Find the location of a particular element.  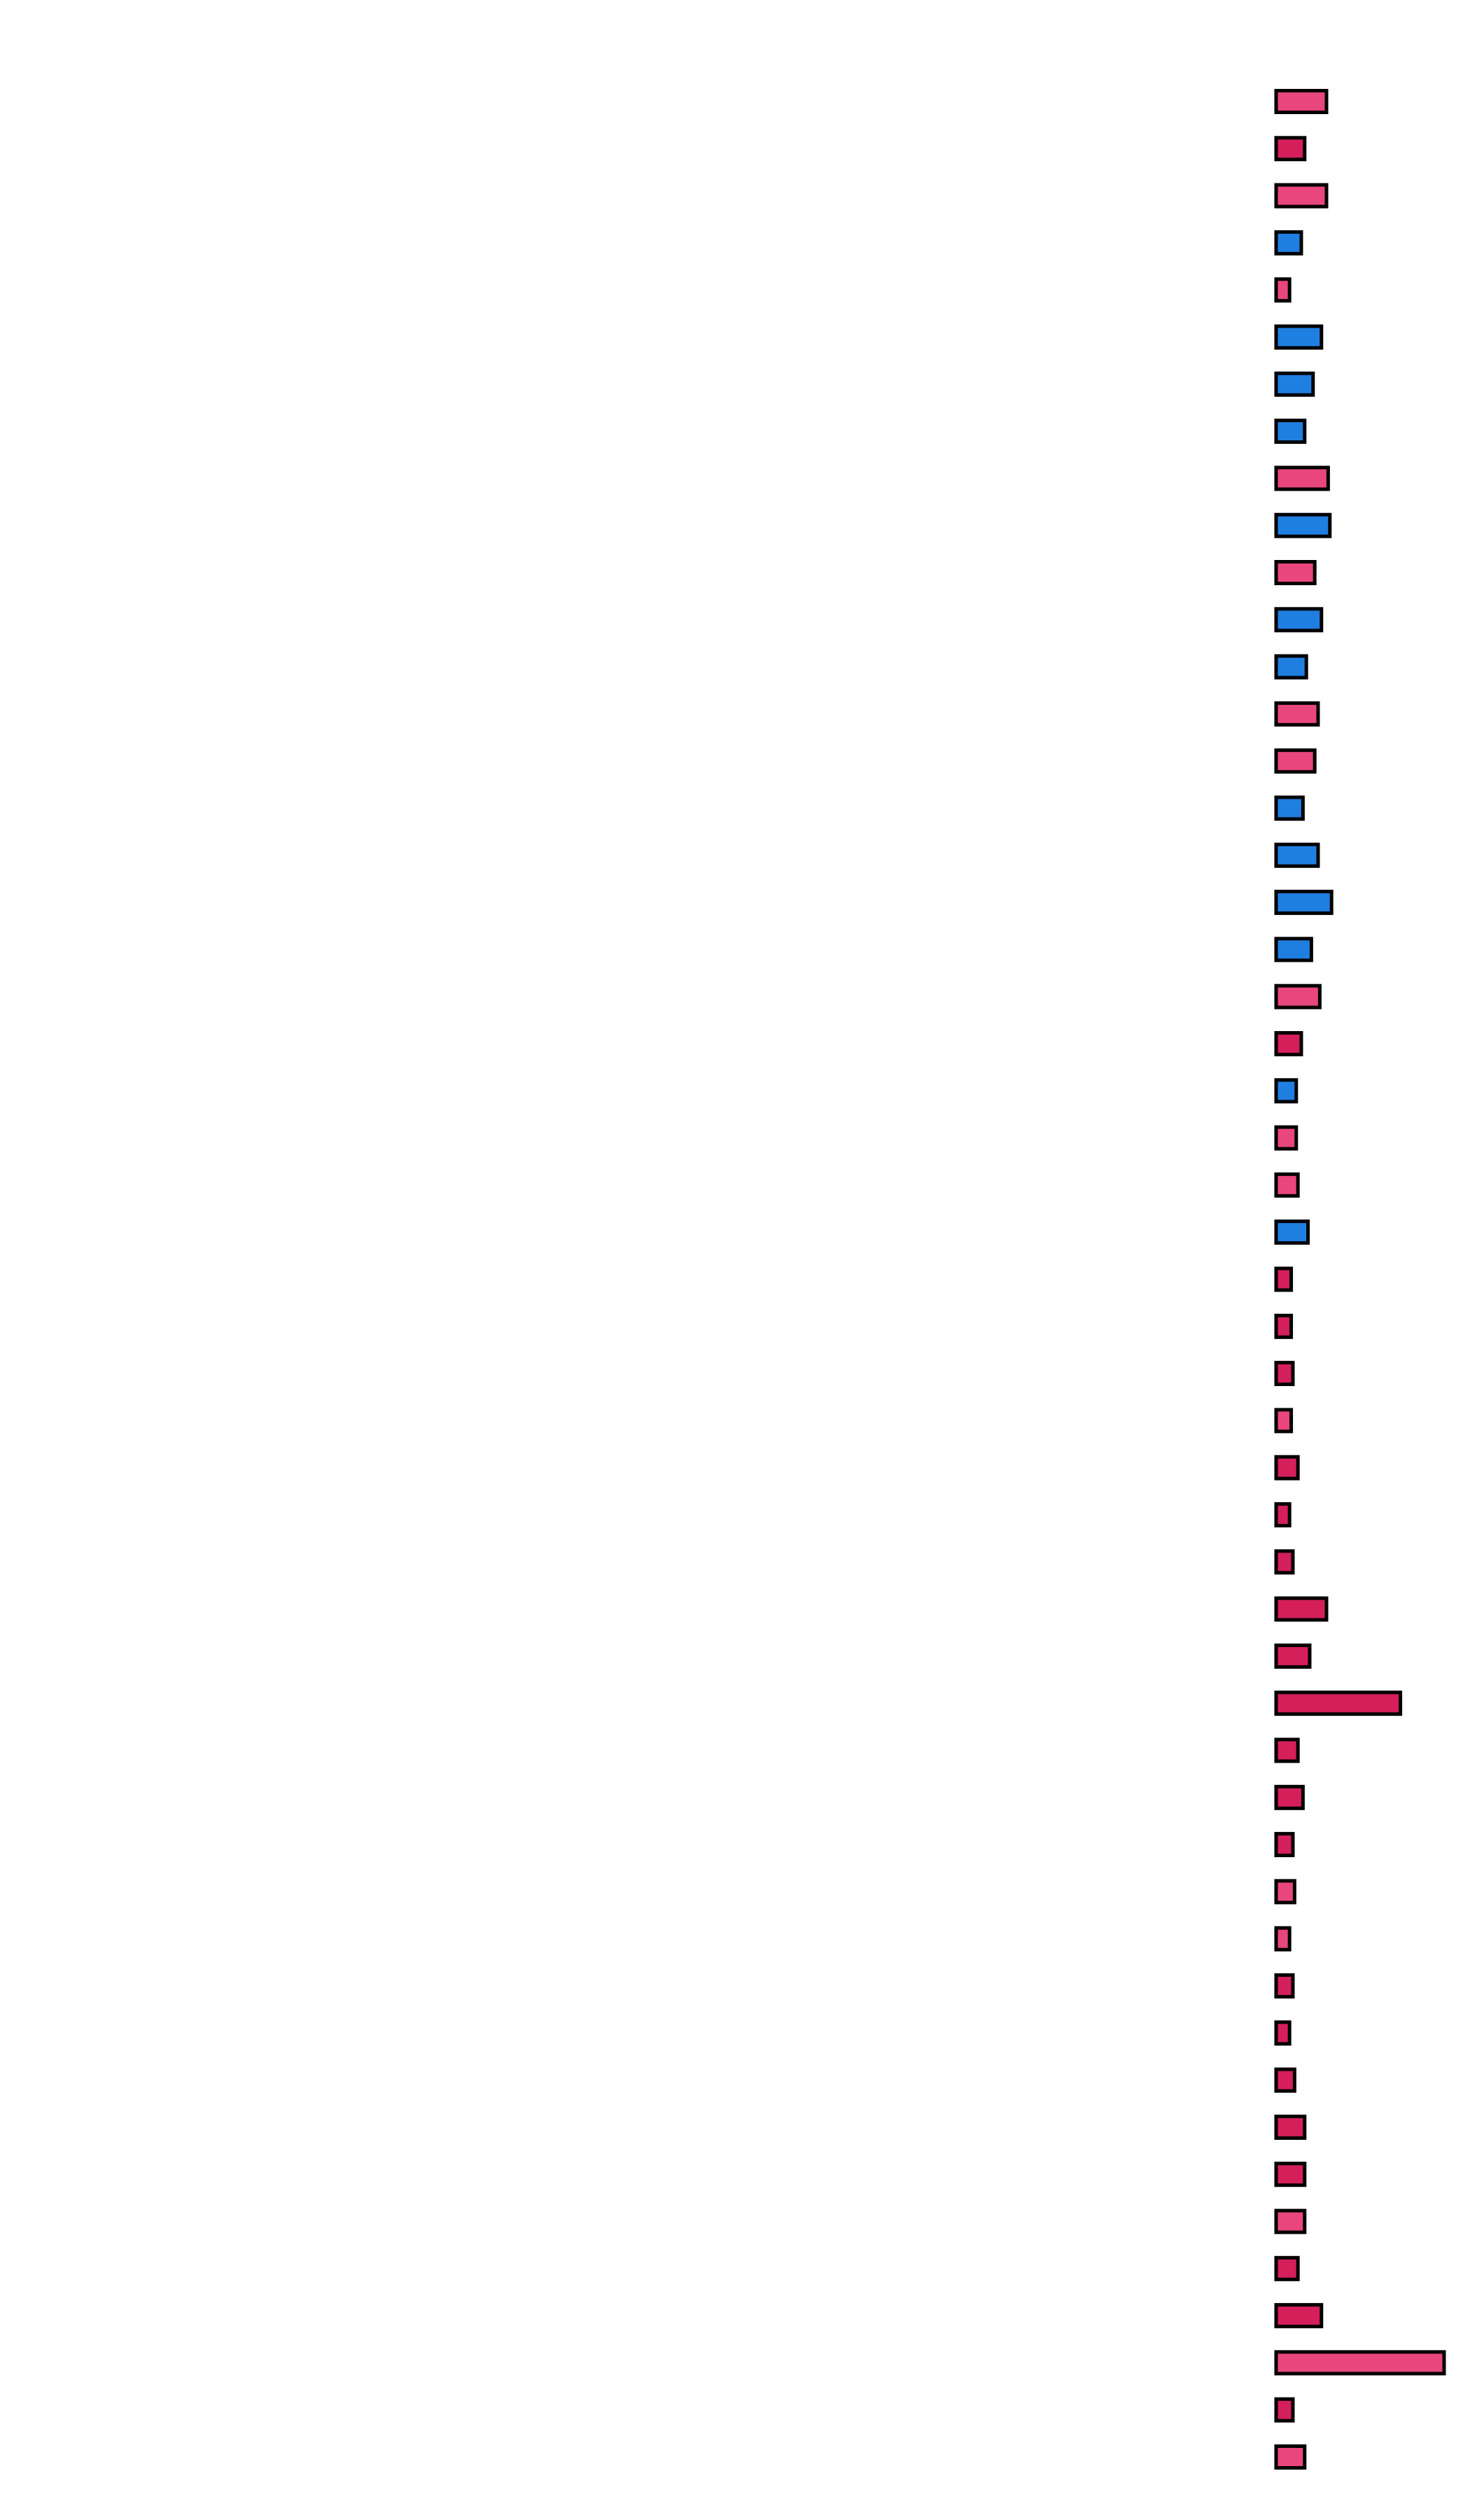

bars-layer is located at coordinates (1360, 1279).